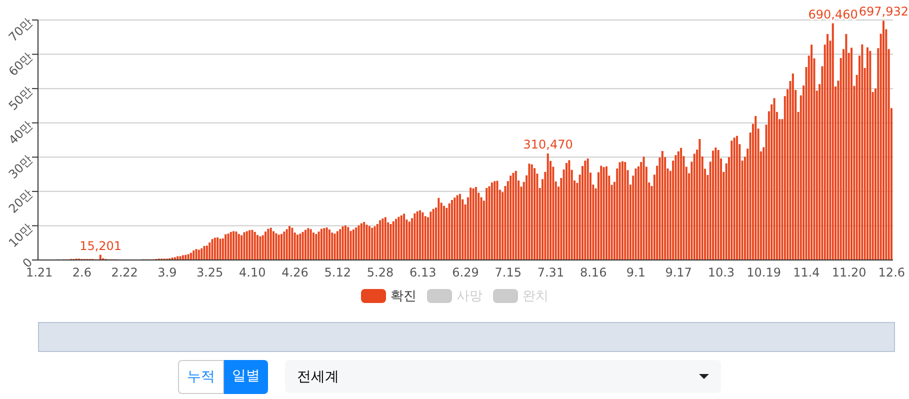 The width and height of the screenshot is (909, 399). Describe the element at coordinates (636, 273) in the screenshot. I see `x-tick-label: 9.1` at that location.